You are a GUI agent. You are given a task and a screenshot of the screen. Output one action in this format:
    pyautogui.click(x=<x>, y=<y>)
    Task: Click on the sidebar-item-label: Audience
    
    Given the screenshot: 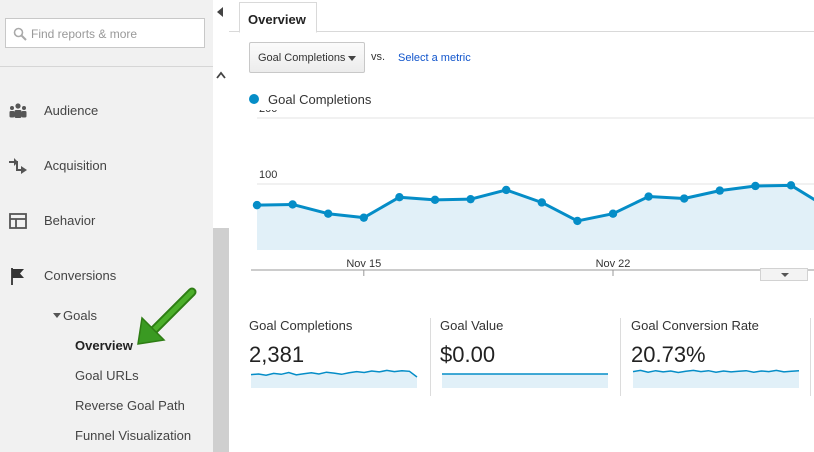 What is the action you would take?
    pyautogui.click(x=71, y=110)
    